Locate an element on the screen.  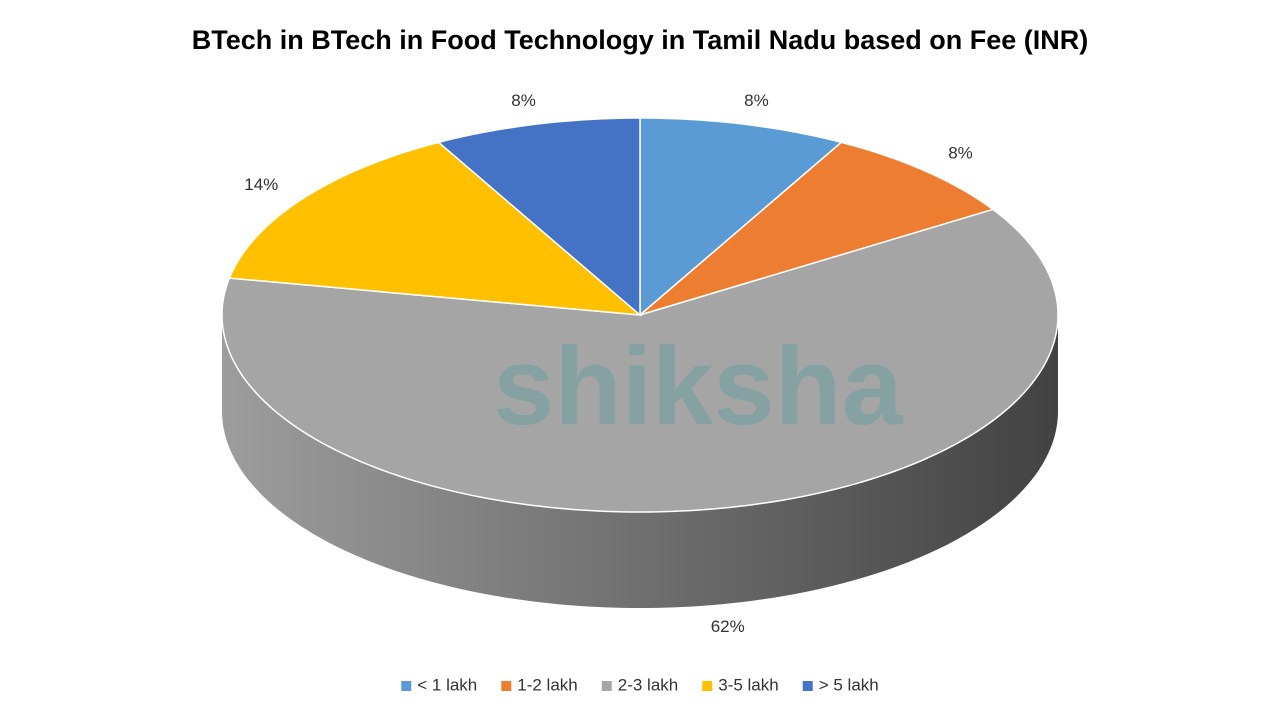
legend-item: > 5 lakh is located at coordinates (840, 684).